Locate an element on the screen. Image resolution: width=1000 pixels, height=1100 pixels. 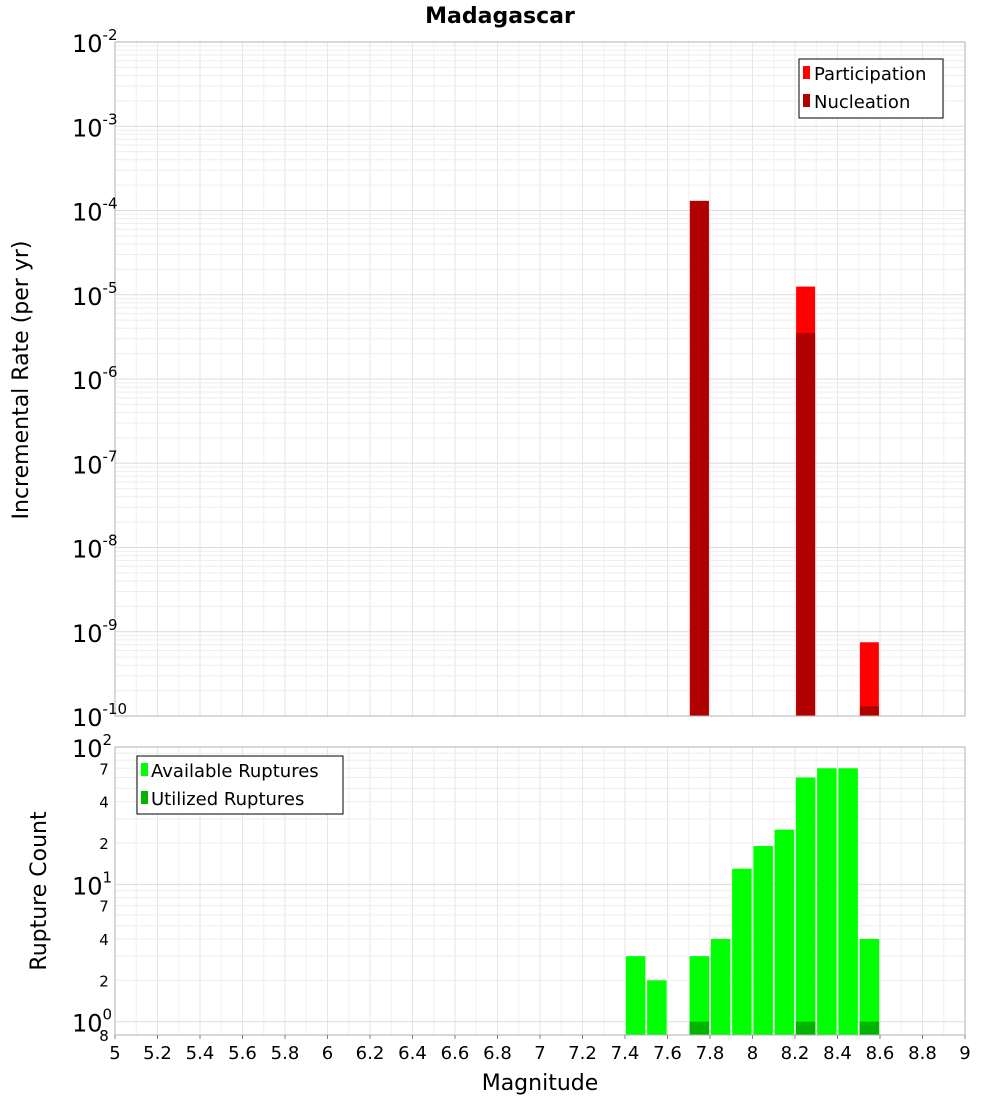
x-tick-label: 7.2 is located at coordinates (582, 1053).